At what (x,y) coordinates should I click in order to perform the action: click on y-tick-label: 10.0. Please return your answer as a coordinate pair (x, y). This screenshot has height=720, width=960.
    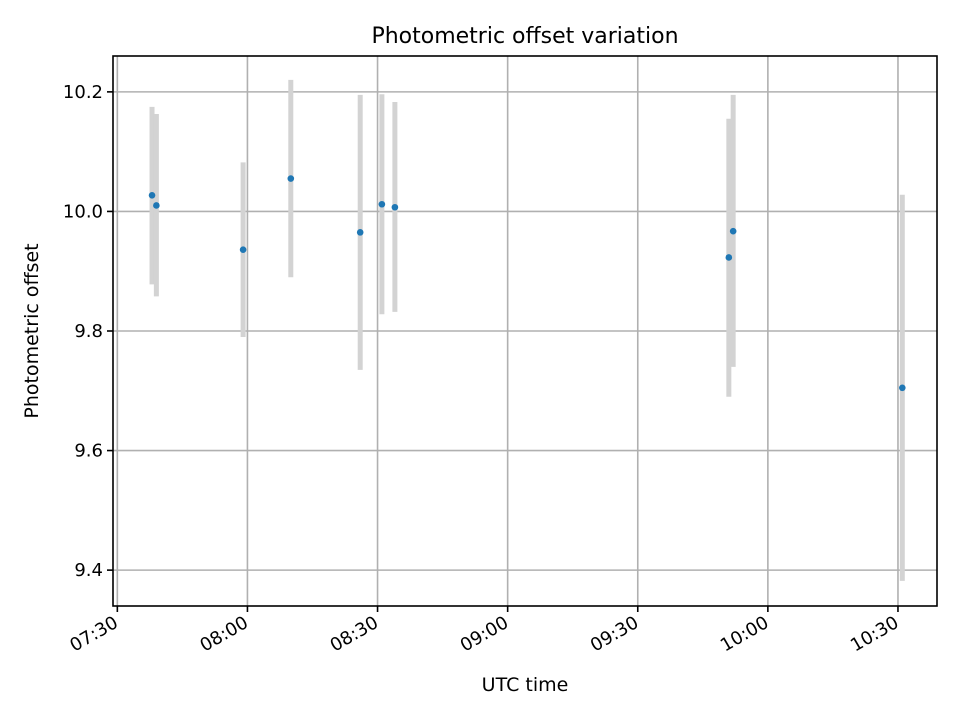
    Looking at the image, I should click on (83, 211).